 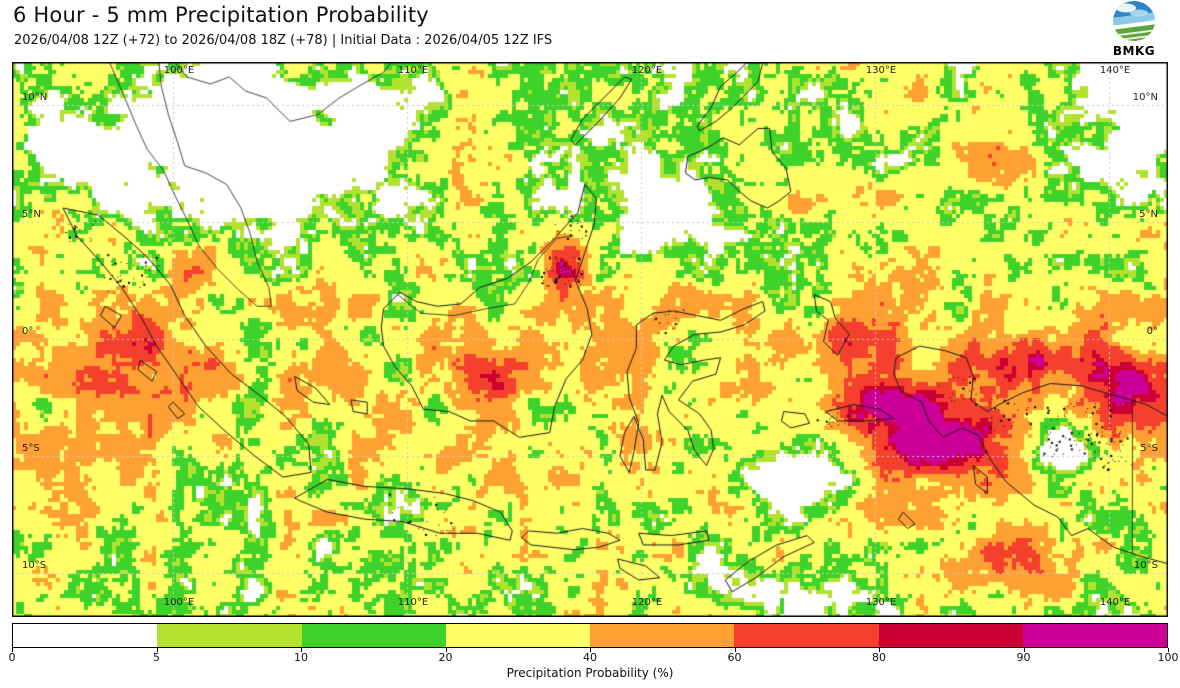 What do you see at coordinates (179, 602) in the screenshot?
I see `lon-label-bottom: 100°E` at bounding box center [179, 602].